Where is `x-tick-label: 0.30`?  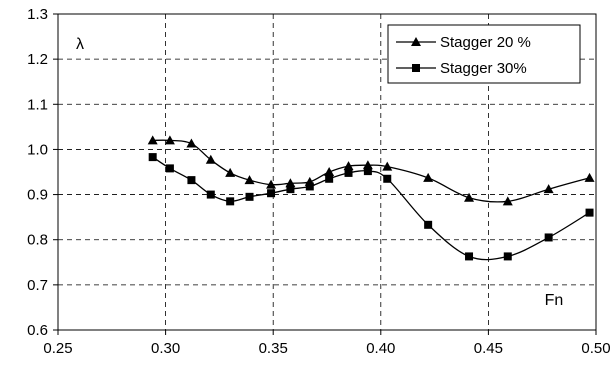
x-tick-label: 0.30 is located at coordinates (165, 348).